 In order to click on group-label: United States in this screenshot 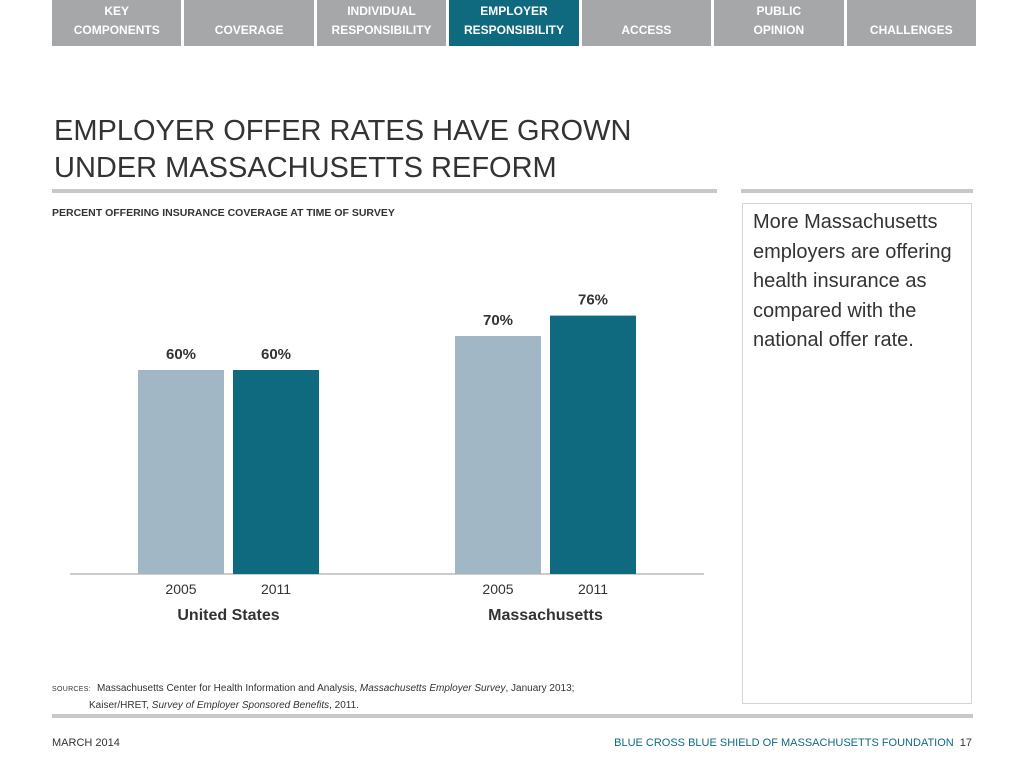, I will do `click(228, 615)`.